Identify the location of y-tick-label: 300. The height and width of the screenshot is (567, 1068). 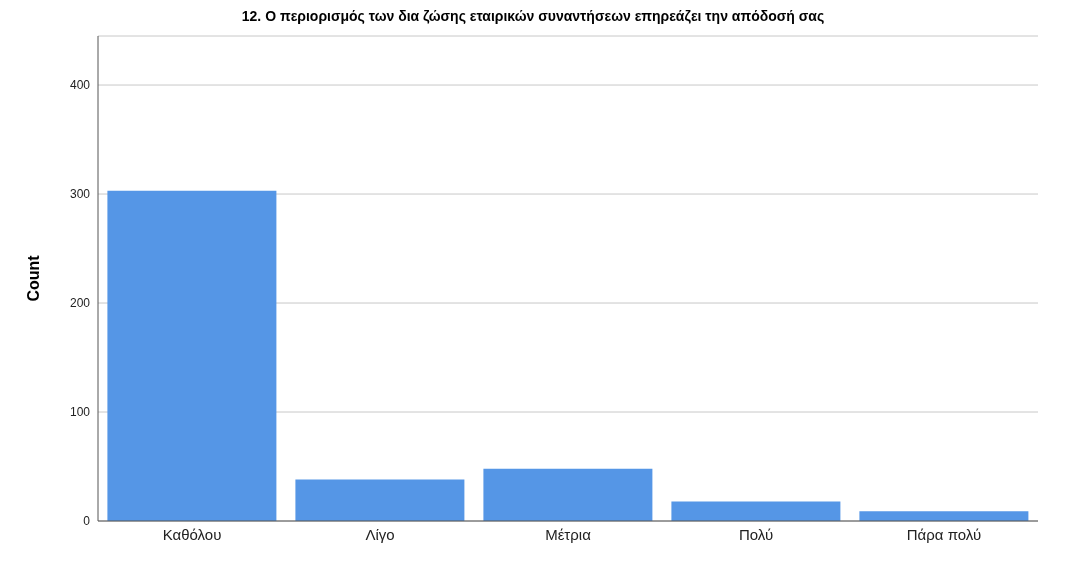
(80, 194).